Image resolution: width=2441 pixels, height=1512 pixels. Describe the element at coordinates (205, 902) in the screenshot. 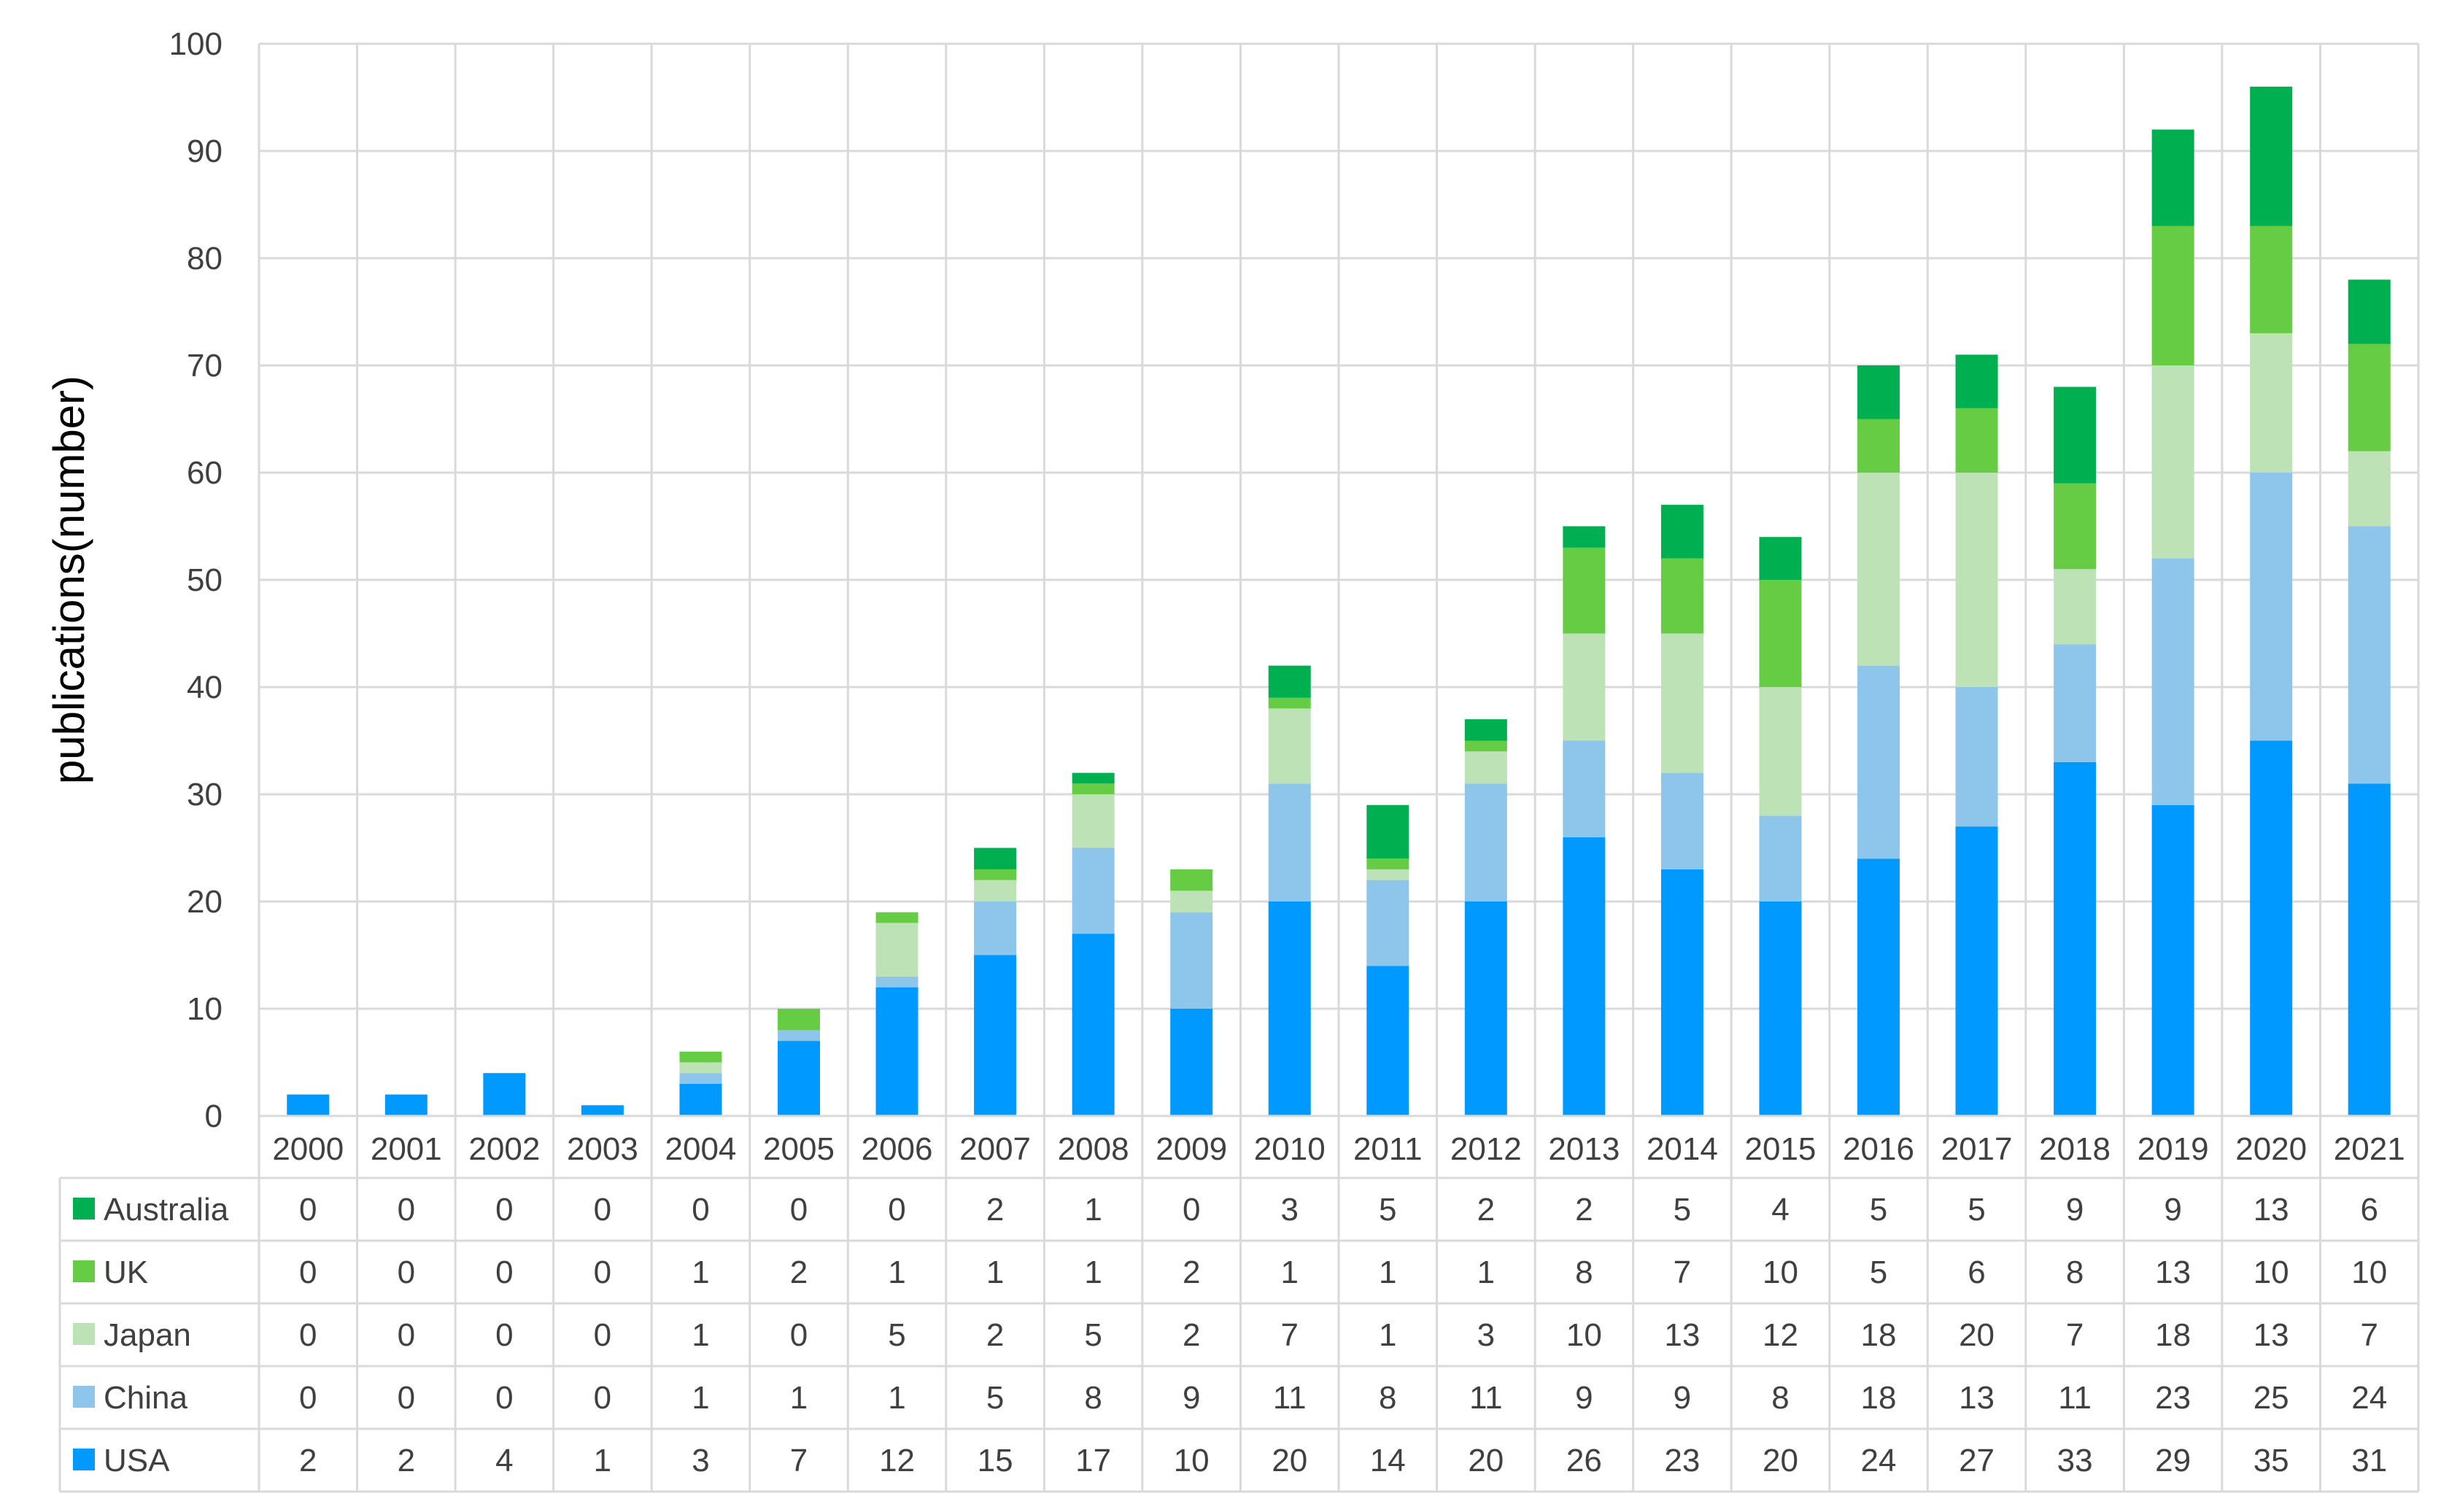

I see `y-tick-label: 20` at that location.